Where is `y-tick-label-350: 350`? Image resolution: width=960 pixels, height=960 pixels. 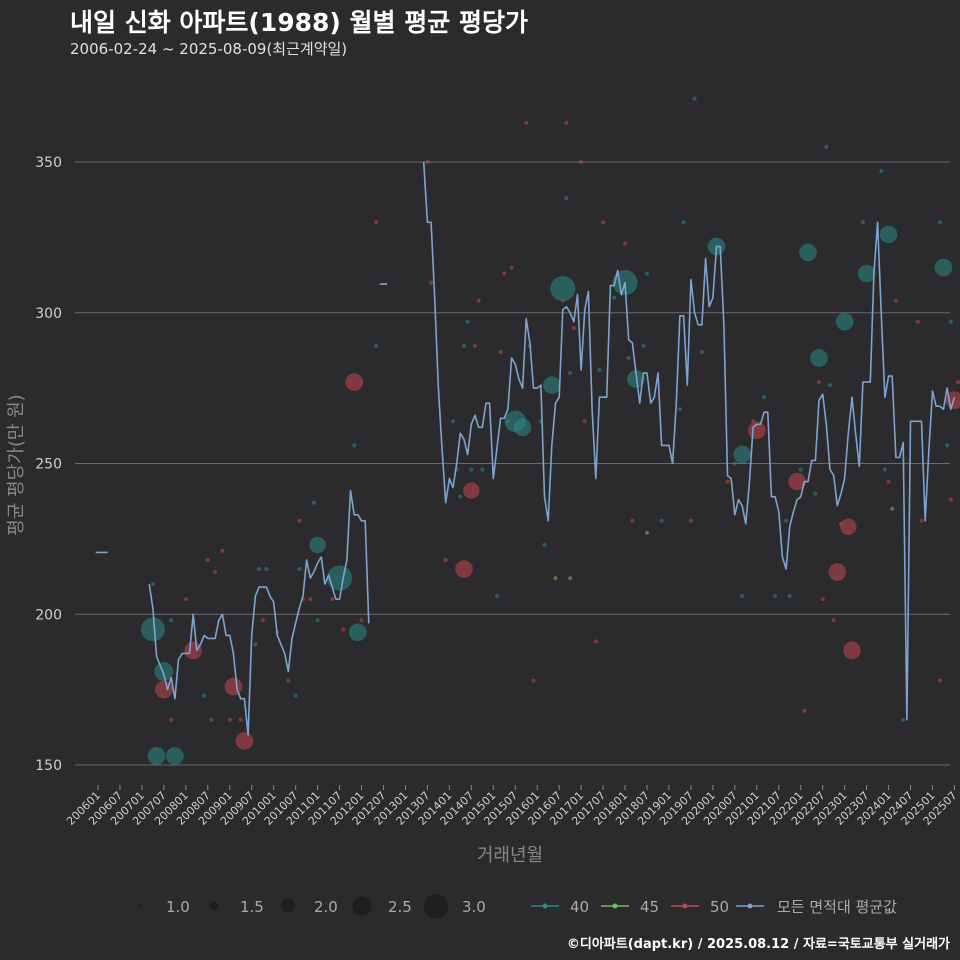
y-tick-label-350: 350 is located at coordinates (48, 163).